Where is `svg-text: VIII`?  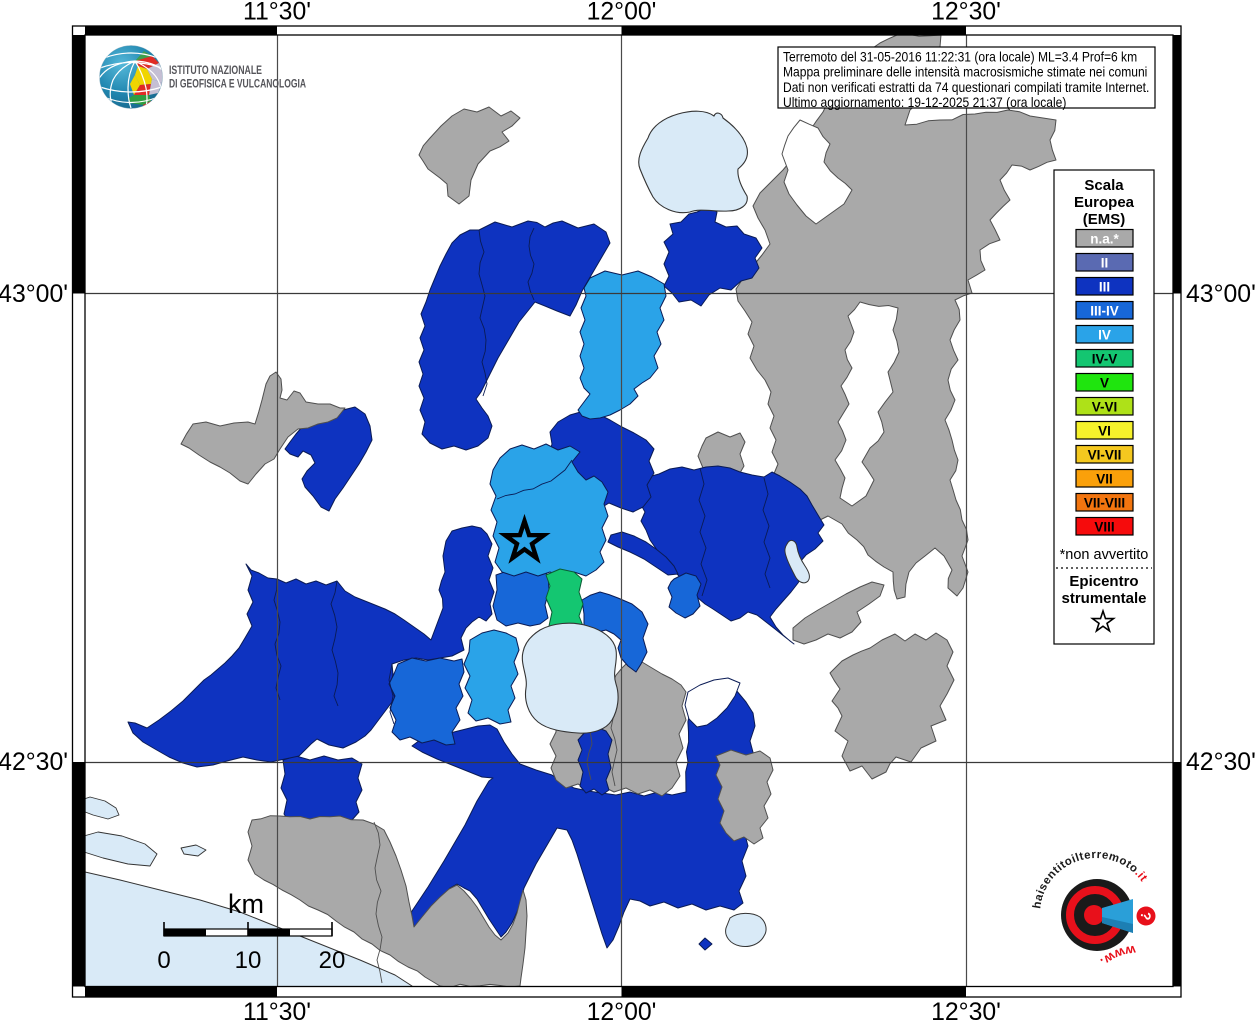
svg-text: VIII is located at coordinates (1104, 527).